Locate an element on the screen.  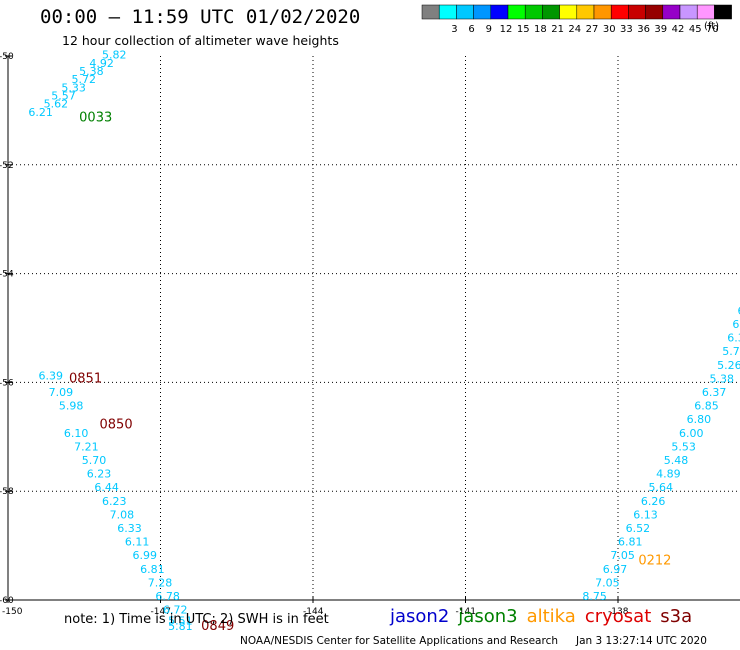
pass-time-label: 0033 is located at coordinates (95, 117).